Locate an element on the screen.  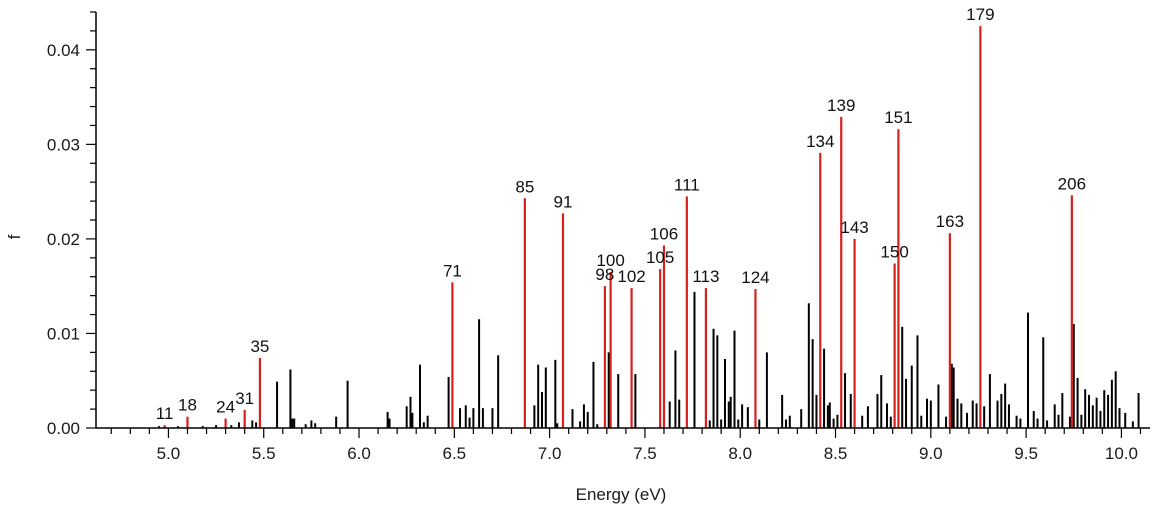
x-tick-label: 5.0 is located at coordinates (169, 453).